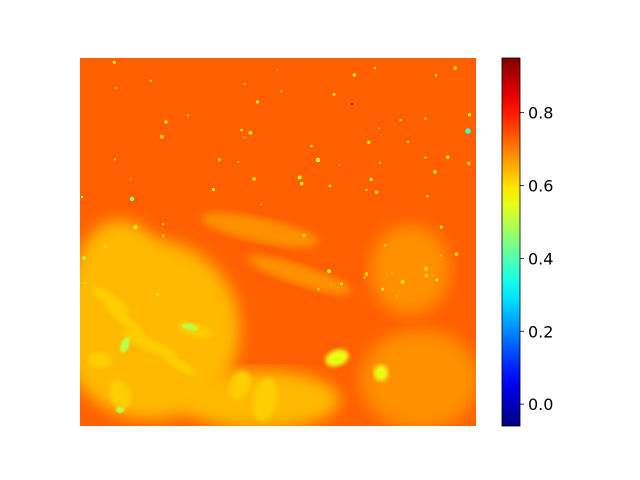  What do you see at coordinates (122, 280) in the screenshot?
I see `heatmap-region-lower-left` at bounding box center [122, 280].